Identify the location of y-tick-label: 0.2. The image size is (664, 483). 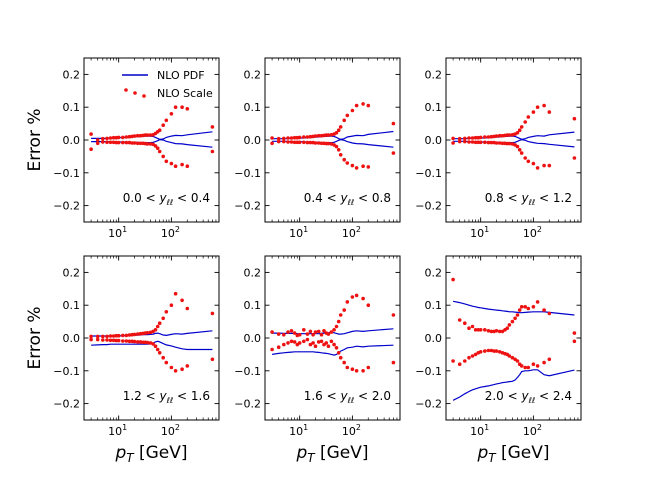
(434, 272).